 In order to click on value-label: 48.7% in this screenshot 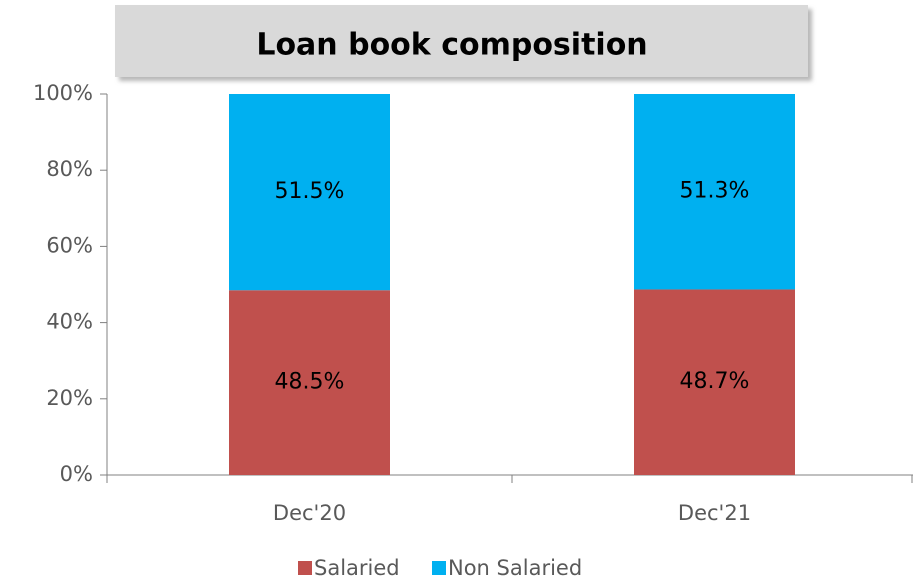, I will do `click(715, 381)`.